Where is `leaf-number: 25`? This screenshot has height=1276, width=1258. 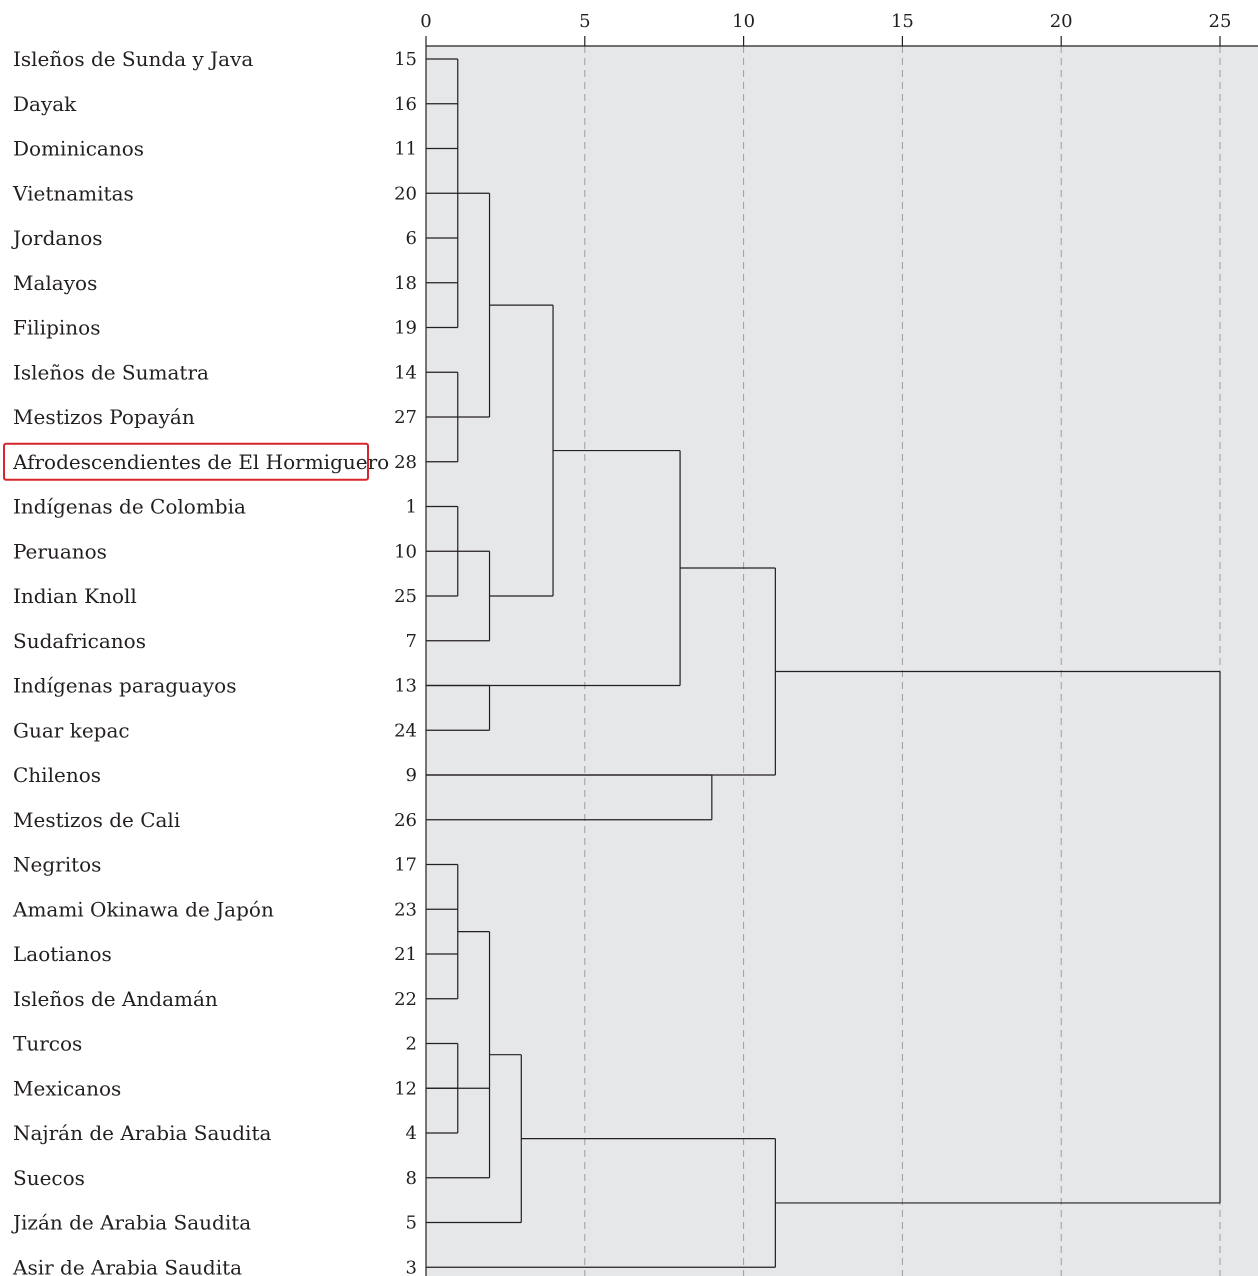 leaf-number: 25 is located at coordinates (405, 596).